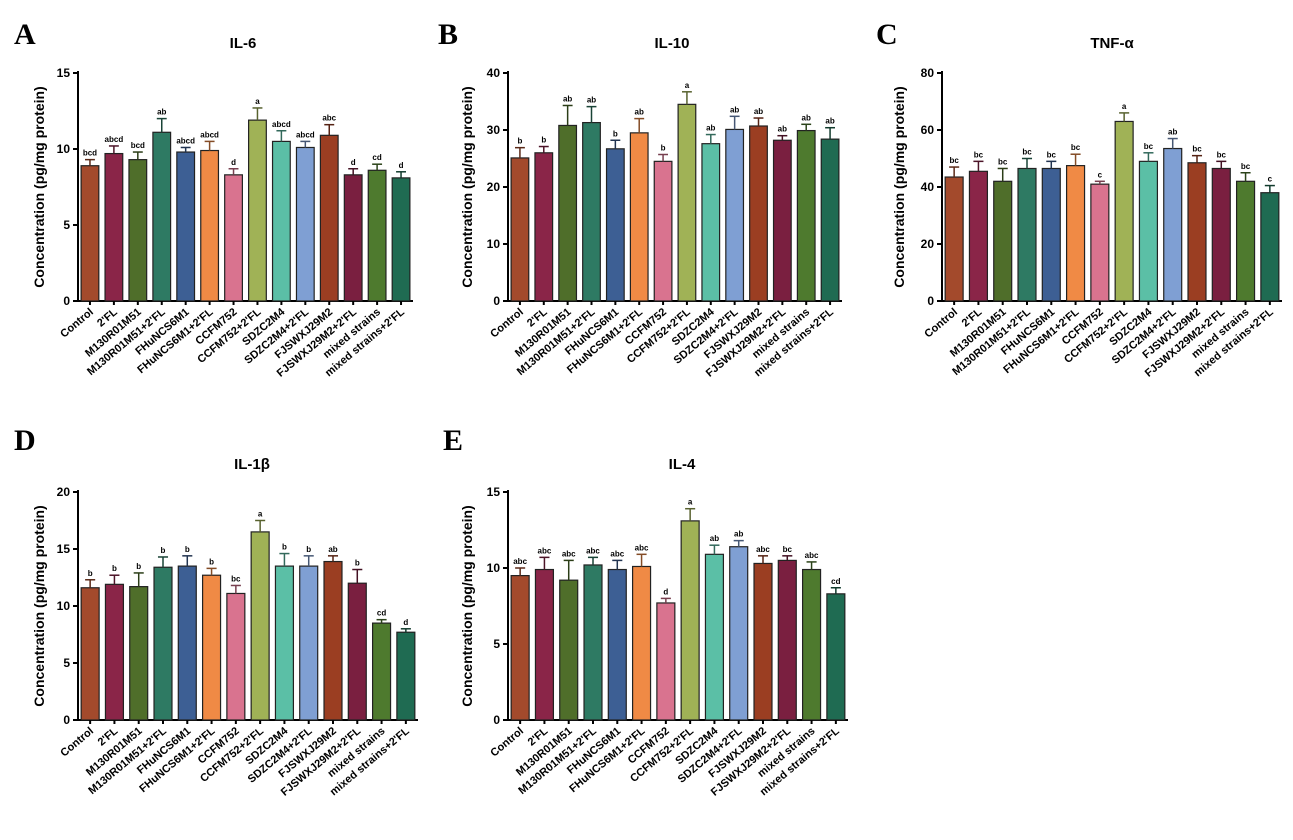 The height and width of the screenshot is (840, 1293). Describe the element at coordinates (887, 34) in the screenshot. I see `panel-letter-c: C` at that location.